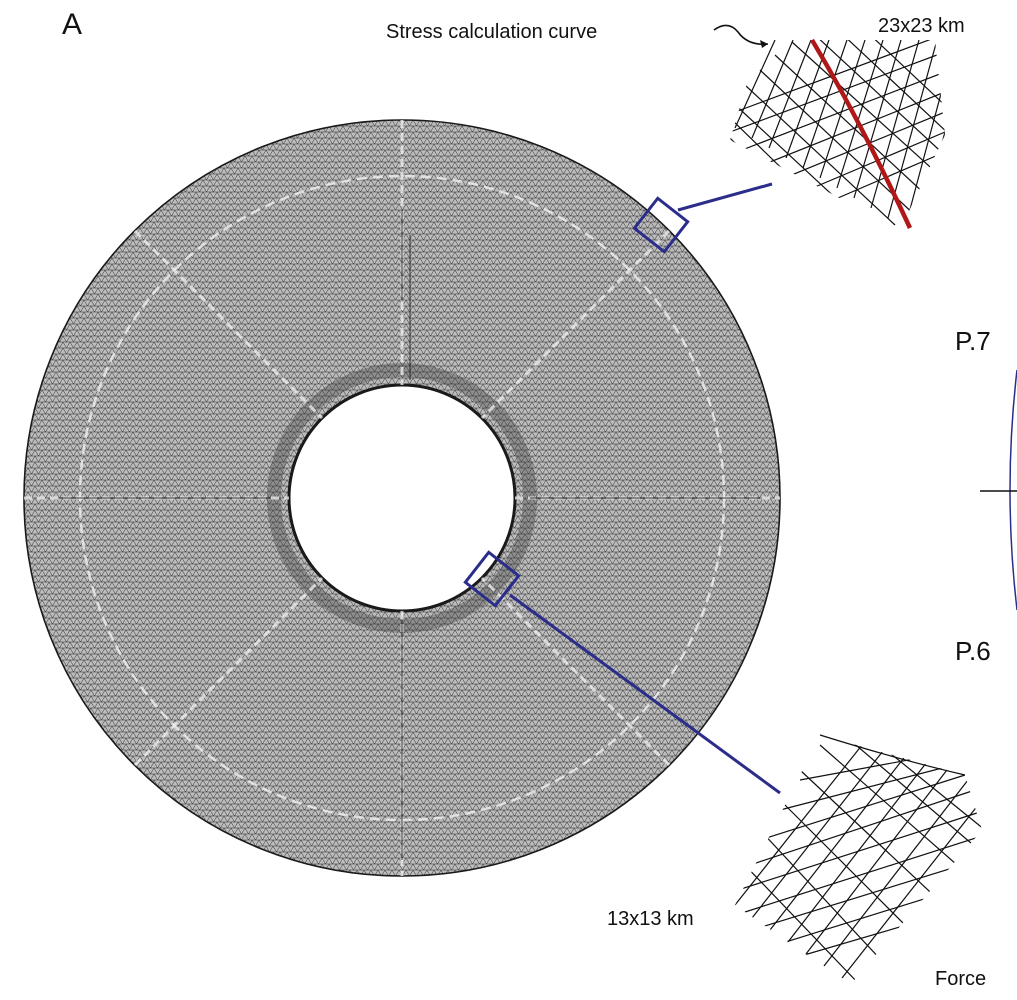 This screenshot has width=1017, height=1000. Describe the element at coordinates (960, 979) in the screenshot. I see `force-label: Force` at that location.